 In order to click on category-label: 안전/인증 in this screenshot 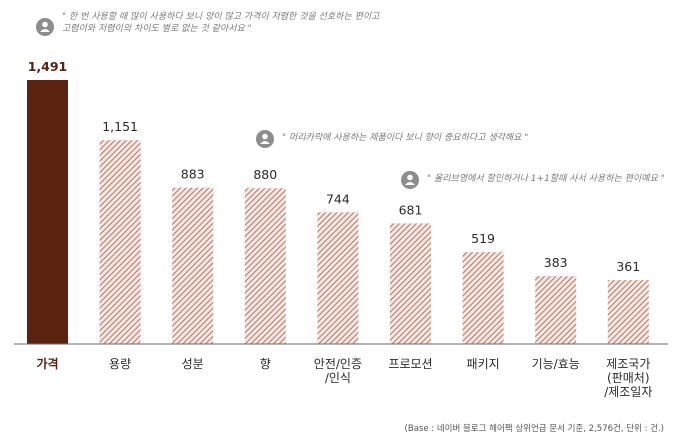, I will do `click(338, 364)`.